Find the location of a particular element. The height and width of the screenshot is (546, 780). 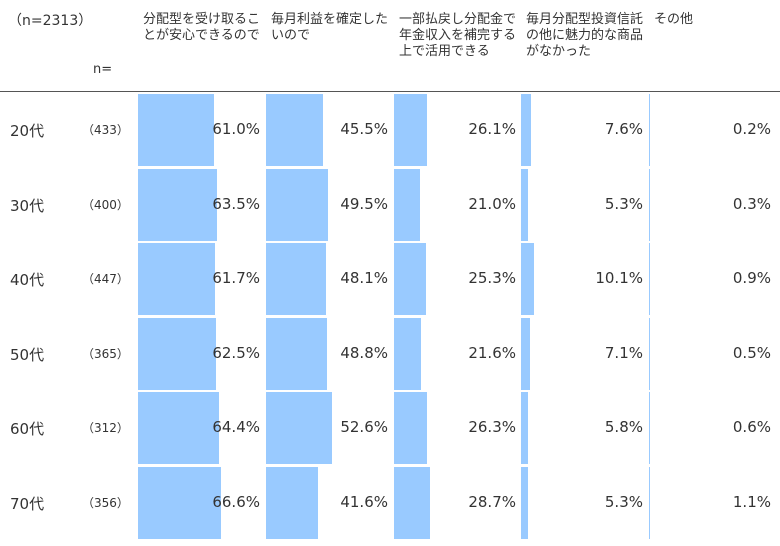

data-label: 26.1% is located at coordinates (492, 129).